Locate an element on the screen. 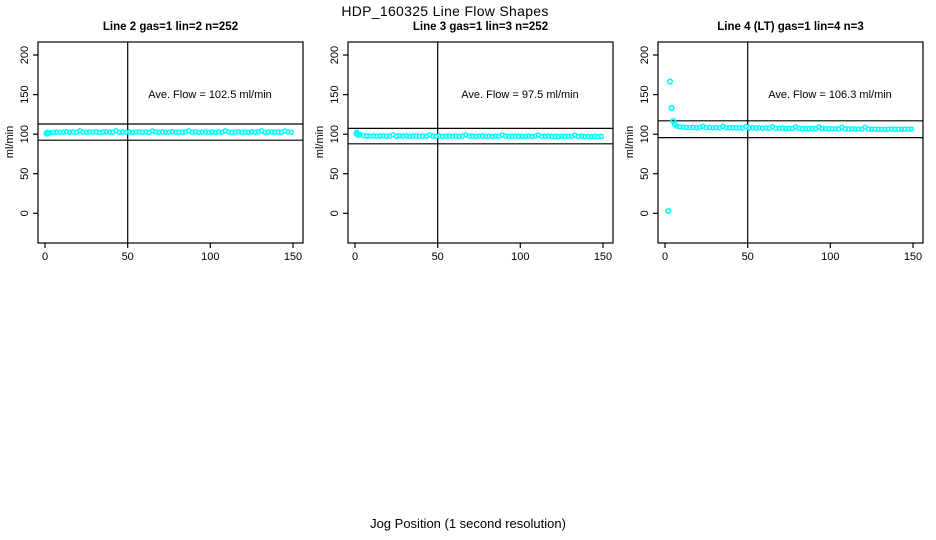 The image size is (936, 540). ave-flow-annotation: Ave. Flow = 106.3 ml/min is located at coordinates (830, 95).